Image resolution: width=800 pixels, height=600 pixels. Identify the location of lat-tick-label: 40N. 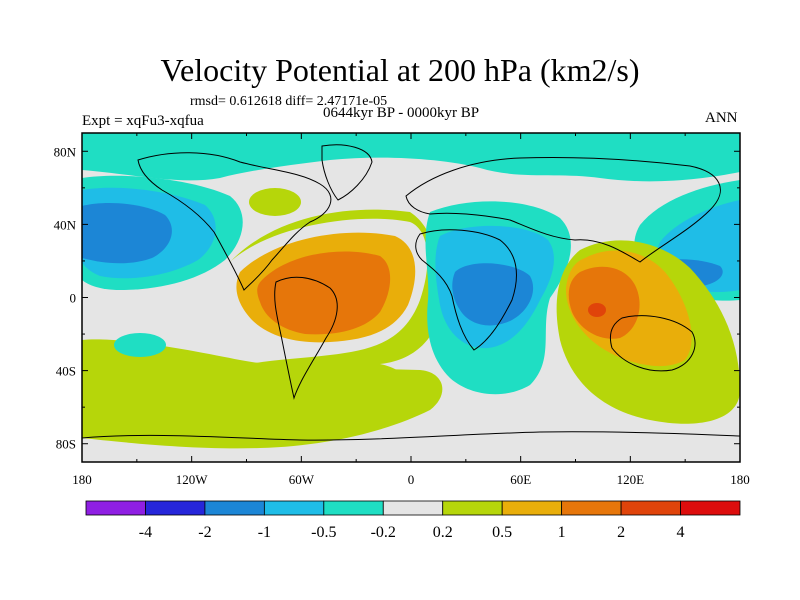
(65, 224).